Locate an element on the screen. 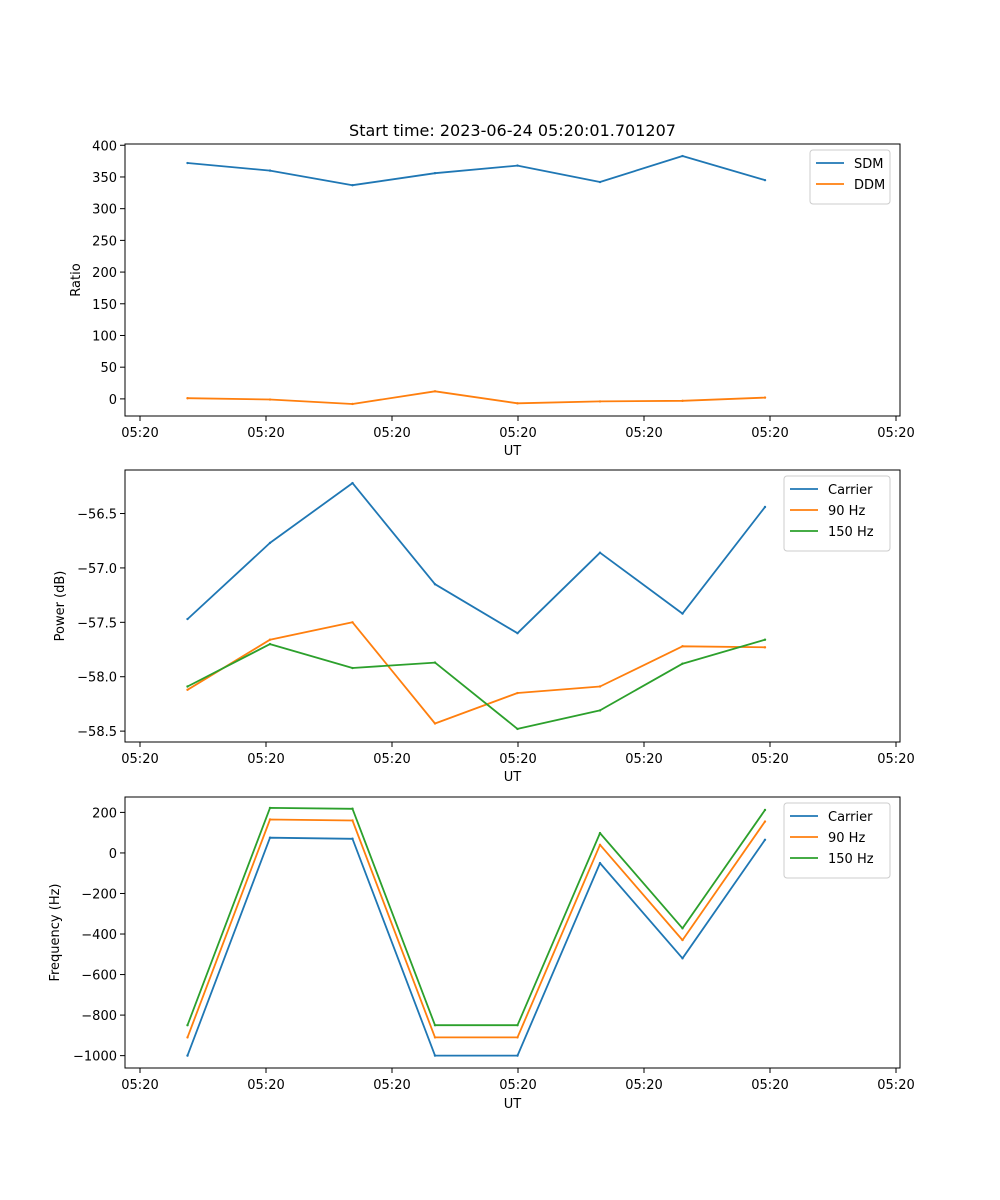  legend-entry: SDM is located at coordinates (868, 164).